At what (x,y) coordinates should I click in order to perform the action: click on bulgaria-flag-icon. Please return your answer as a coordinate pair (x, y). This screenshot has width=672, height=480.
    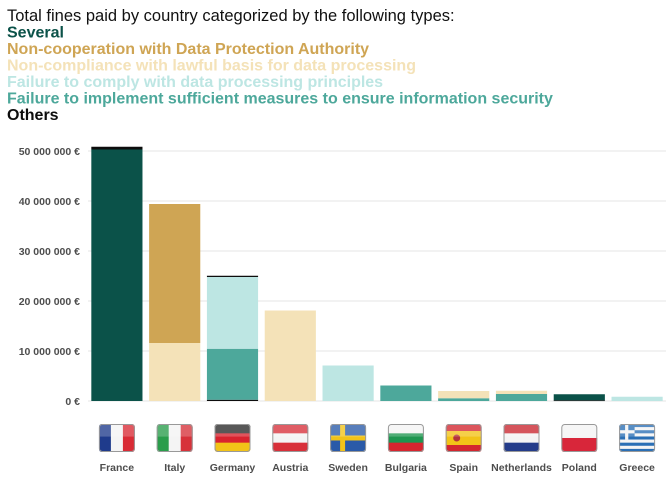
    Looking at the image, I should click on (405, 438).